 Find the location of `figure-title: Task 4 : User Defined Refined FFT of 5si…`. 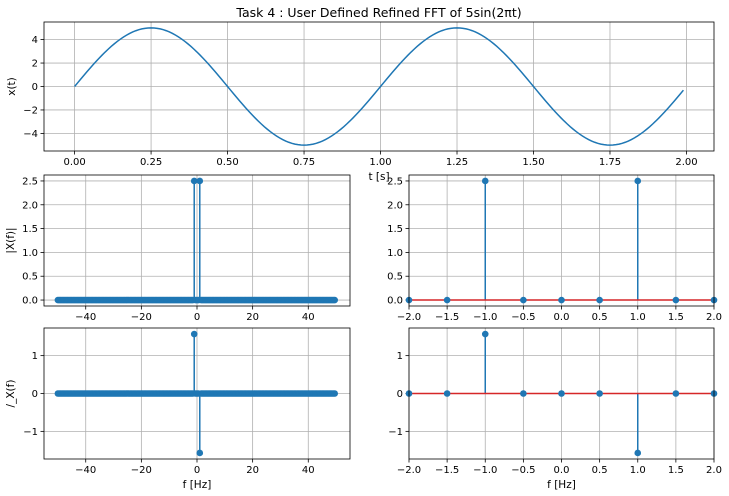

figure-title: Task 4 : User Defined Refined FFT of 5si… is located at coordinates (378, 12).